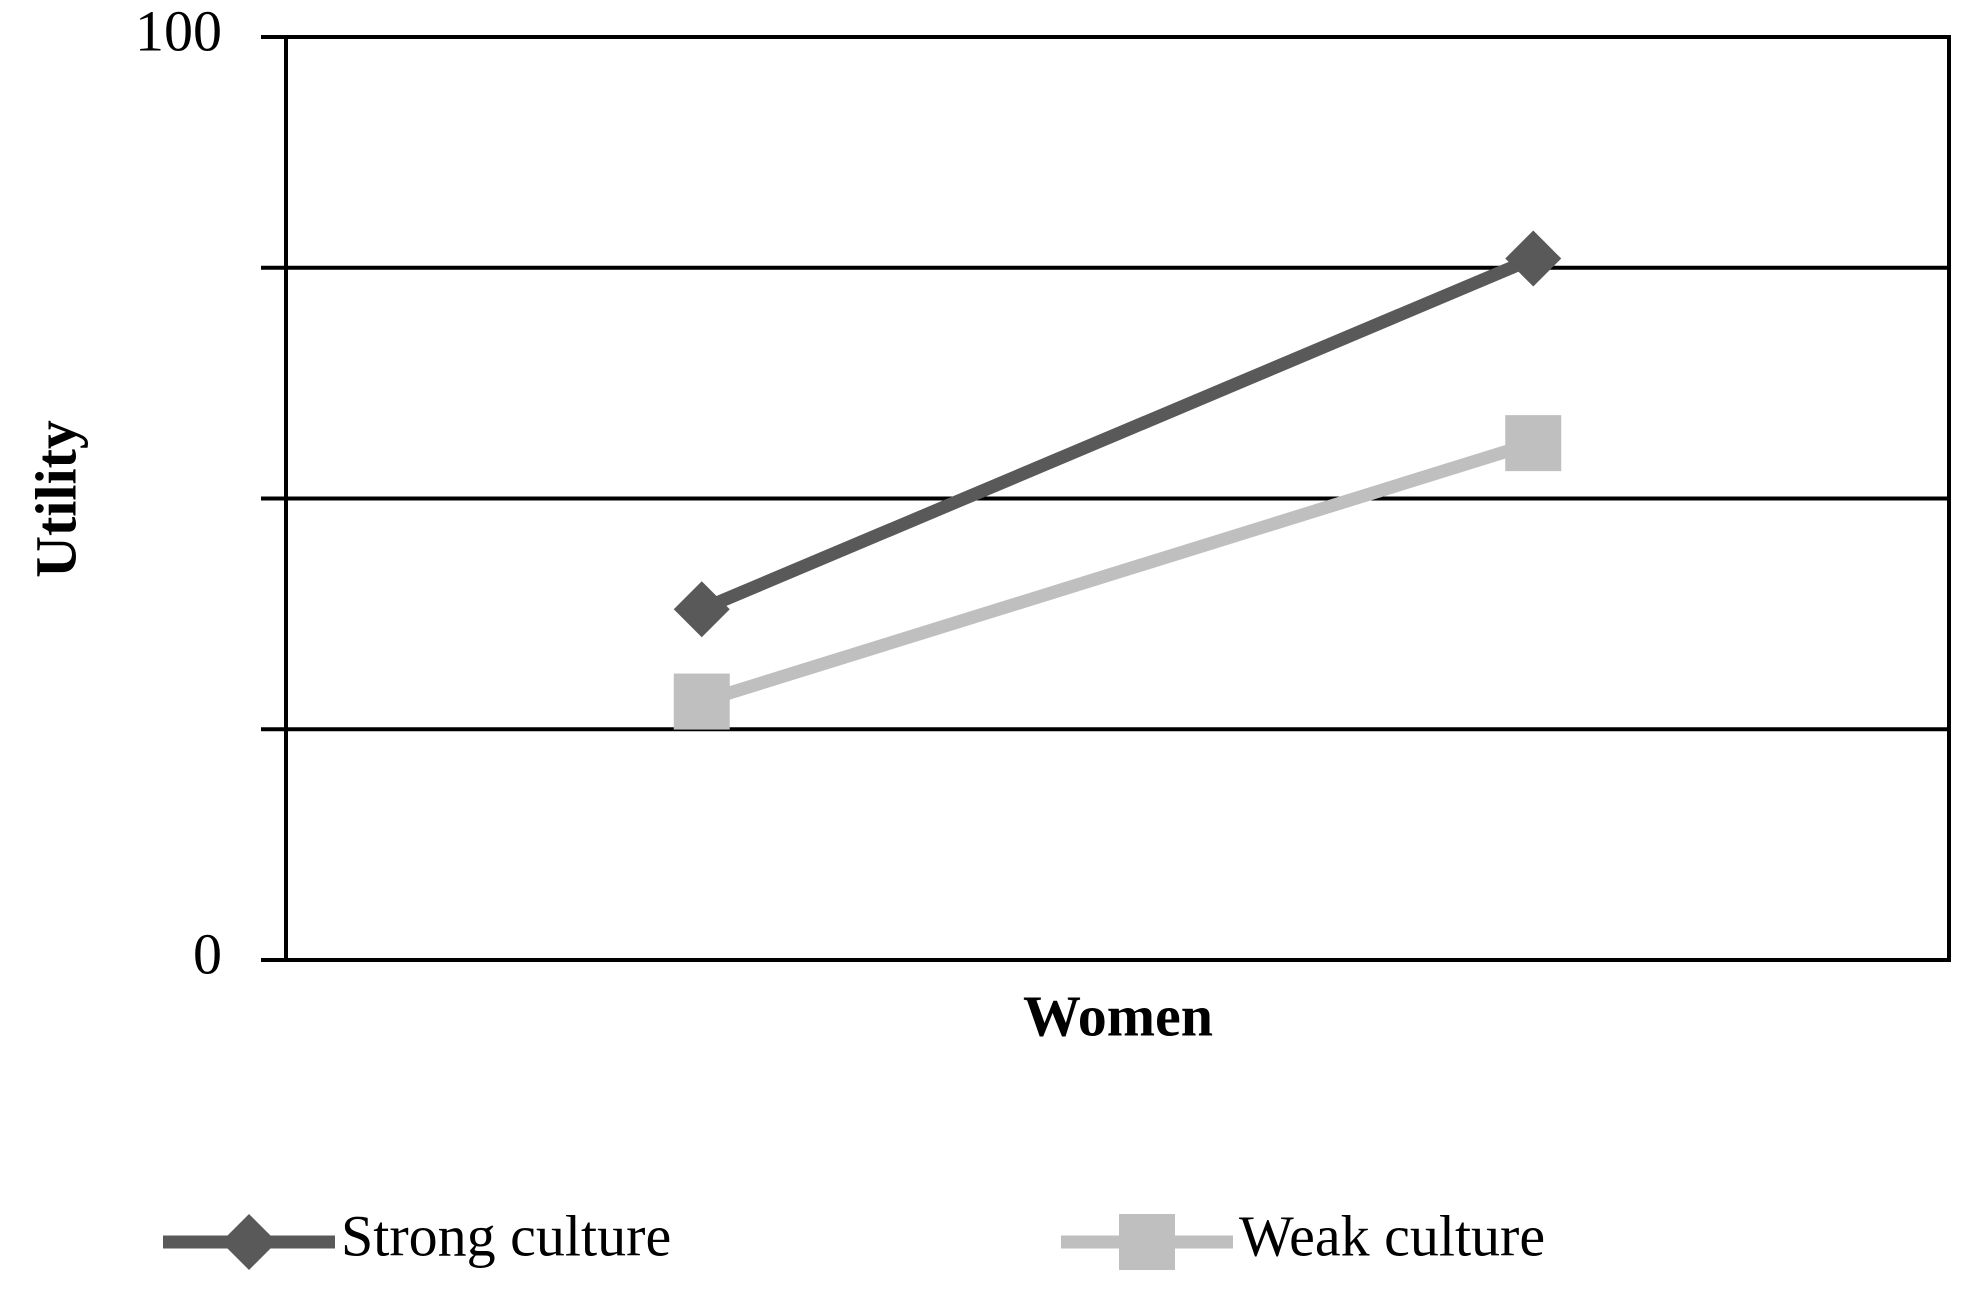 This screenshot has width=1962, height=1312. What do you see at coordinates (506, 1235) in the screenshot?
I see `legend-label: Strong culture` at bounding box center [506, 1235].